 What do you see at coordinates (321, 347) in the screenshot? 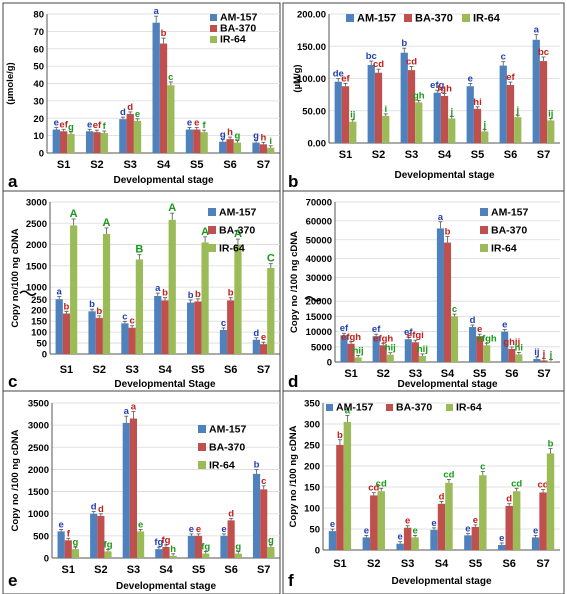
I see `y-tick-label: 5000` at bounding box center [321, 347].